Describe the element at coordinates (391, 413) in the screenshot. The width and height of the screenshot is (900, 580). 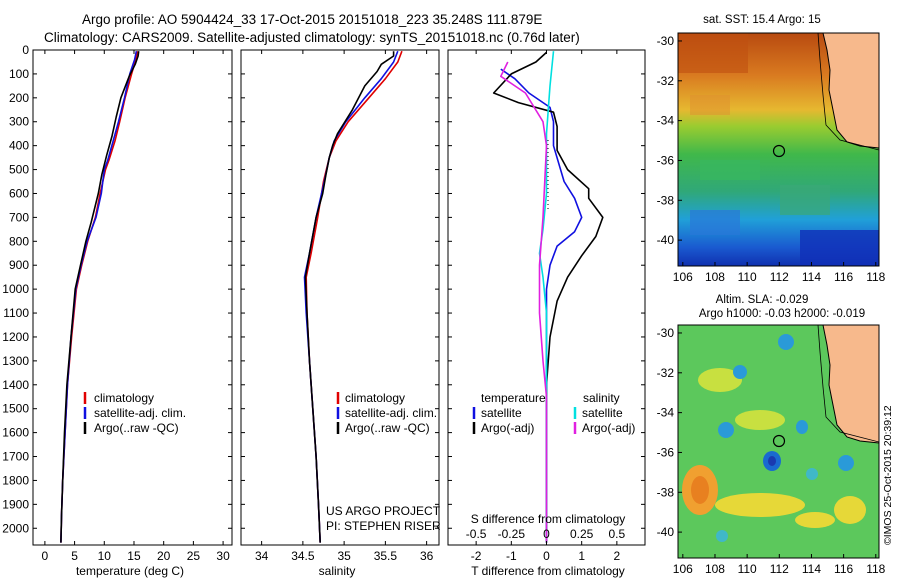
I see `legend-satellite-adj-2: satellite-adj. clim.` at that location.